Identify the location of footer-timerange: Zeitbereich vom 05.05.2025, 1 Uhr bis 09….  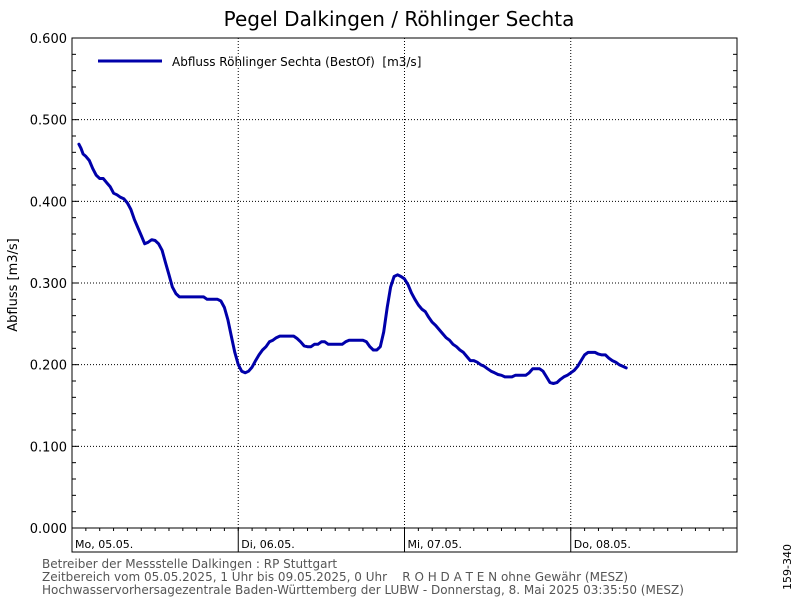
(335, 577).